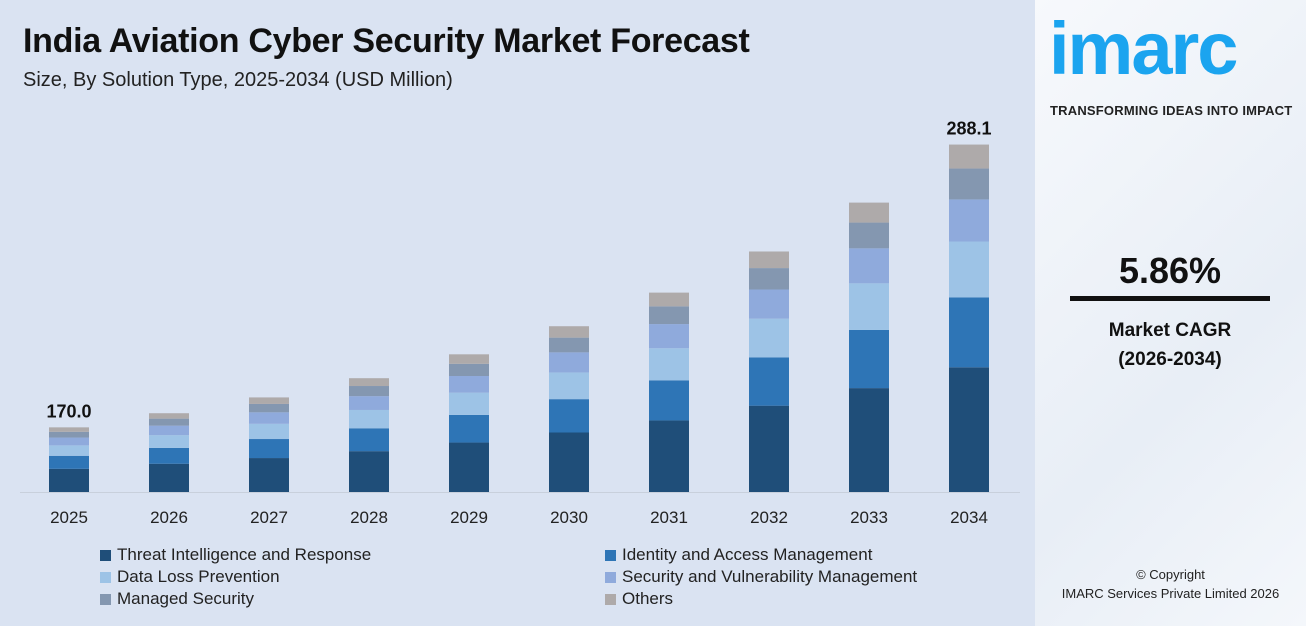 The width and height of the screenshot is (1306, 626). Describe the element at coordinates (198, 576) in the screenshot. I see `legend-label: Data Loss Prevention` at that location.